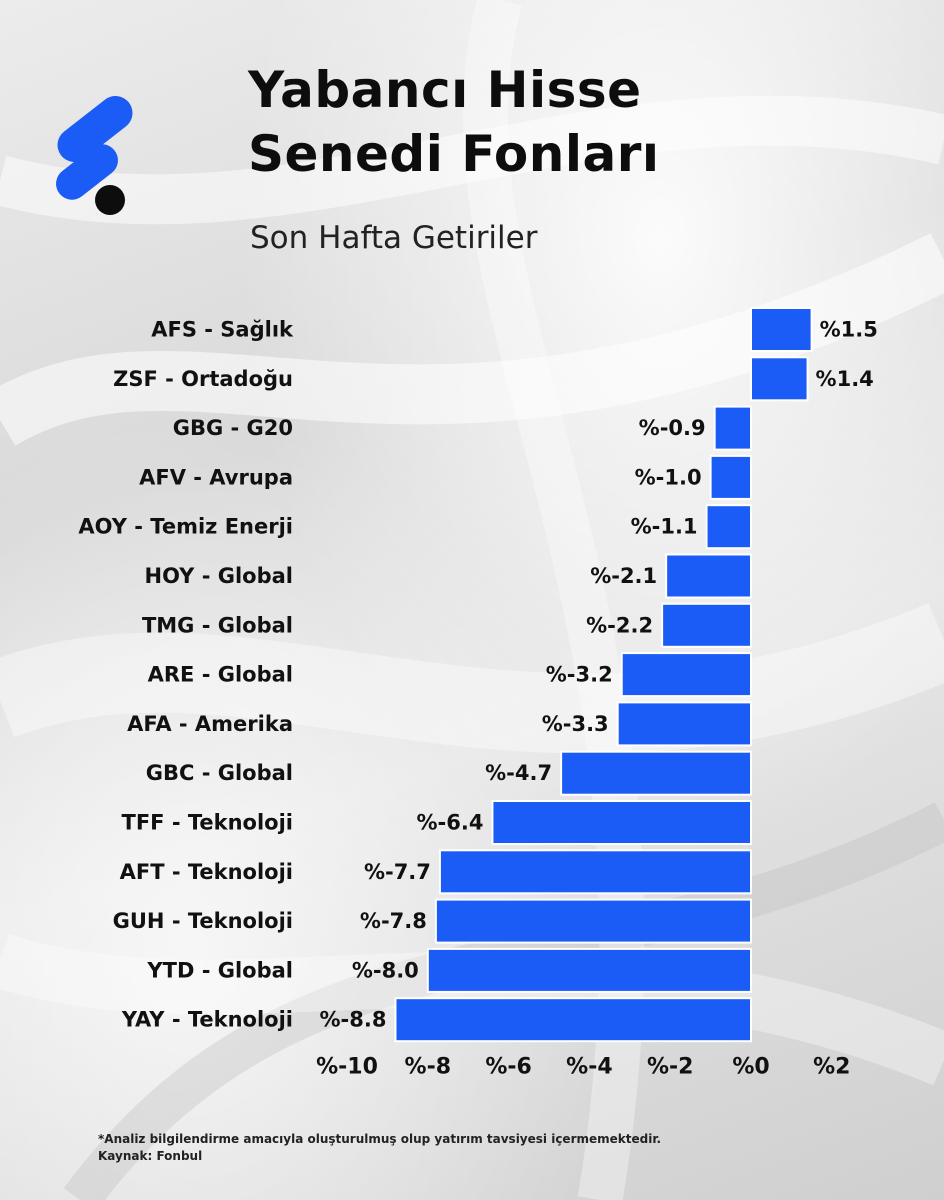 Image resolution: width=944 pixels, height=1200 pixels. I want to click on value-label: %-3.3, so click(575, 724).